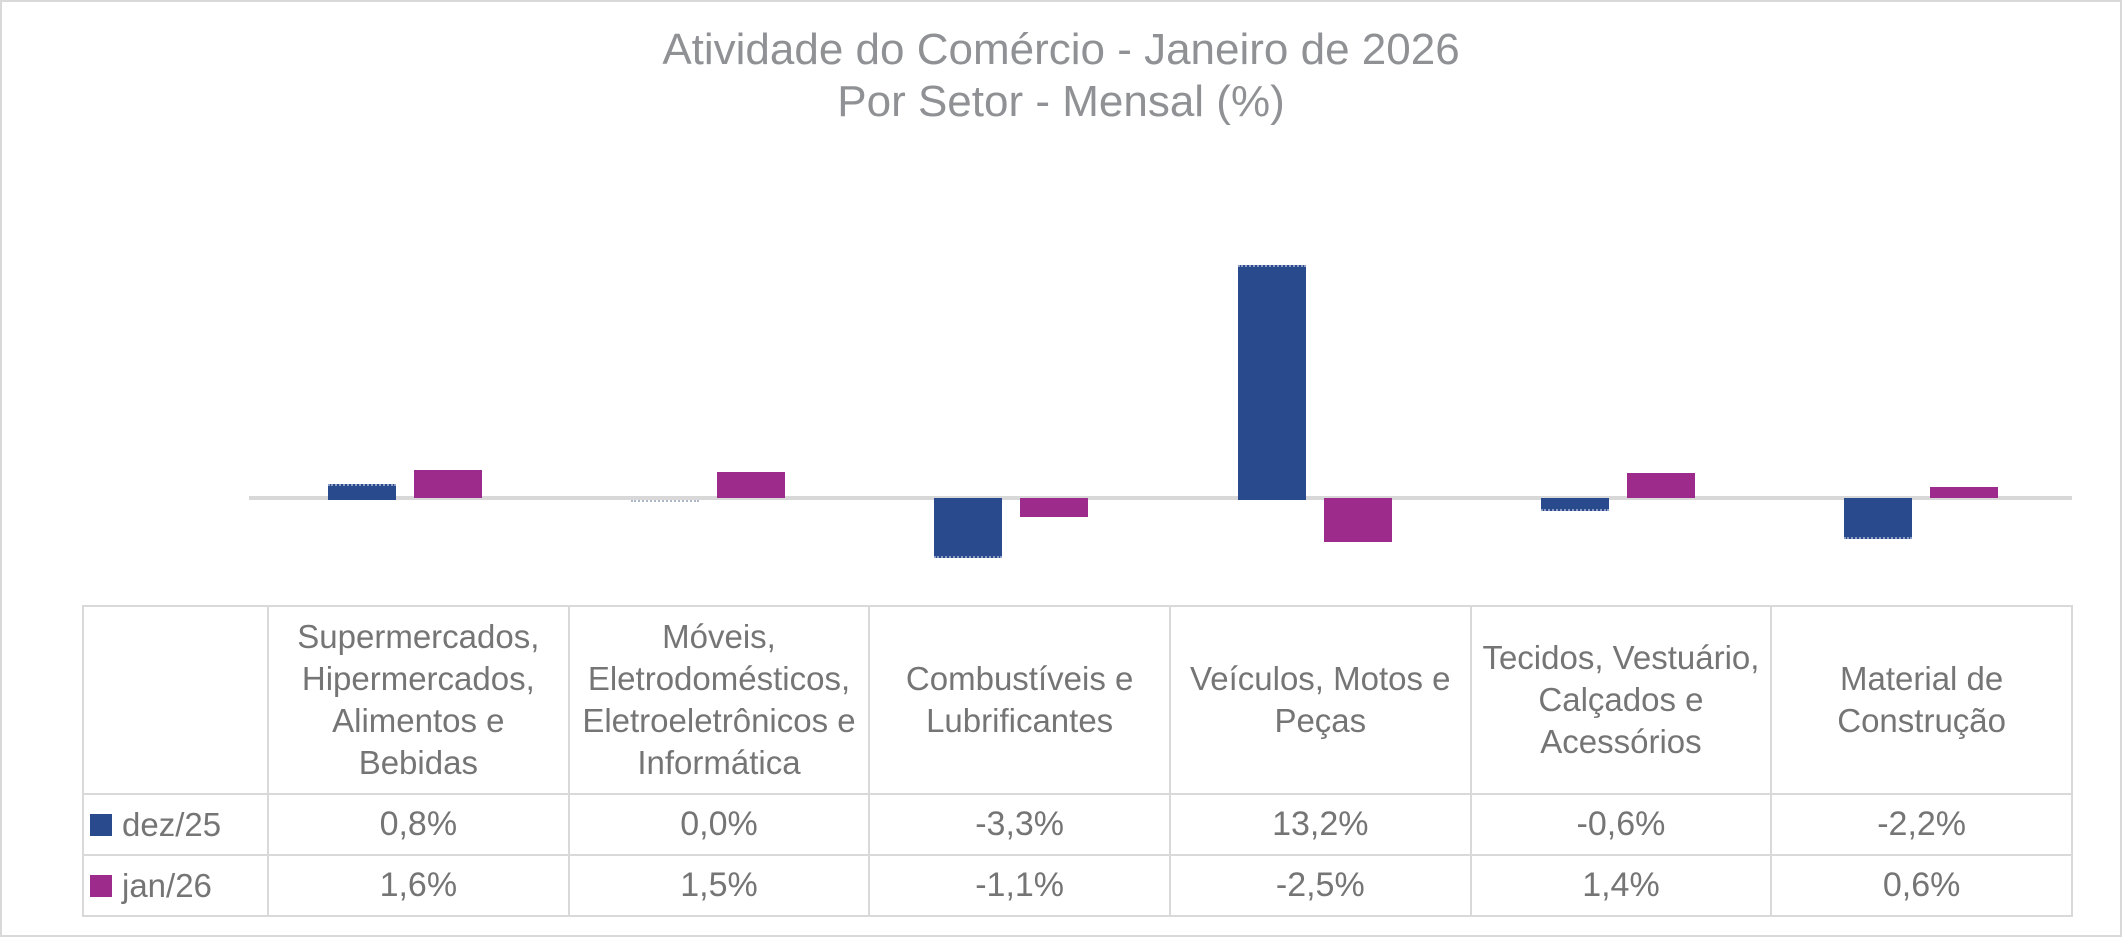 This screenshot has height=937, width=2122. I want to click on category-header-6: Material de Construção, so click(1921, 700).